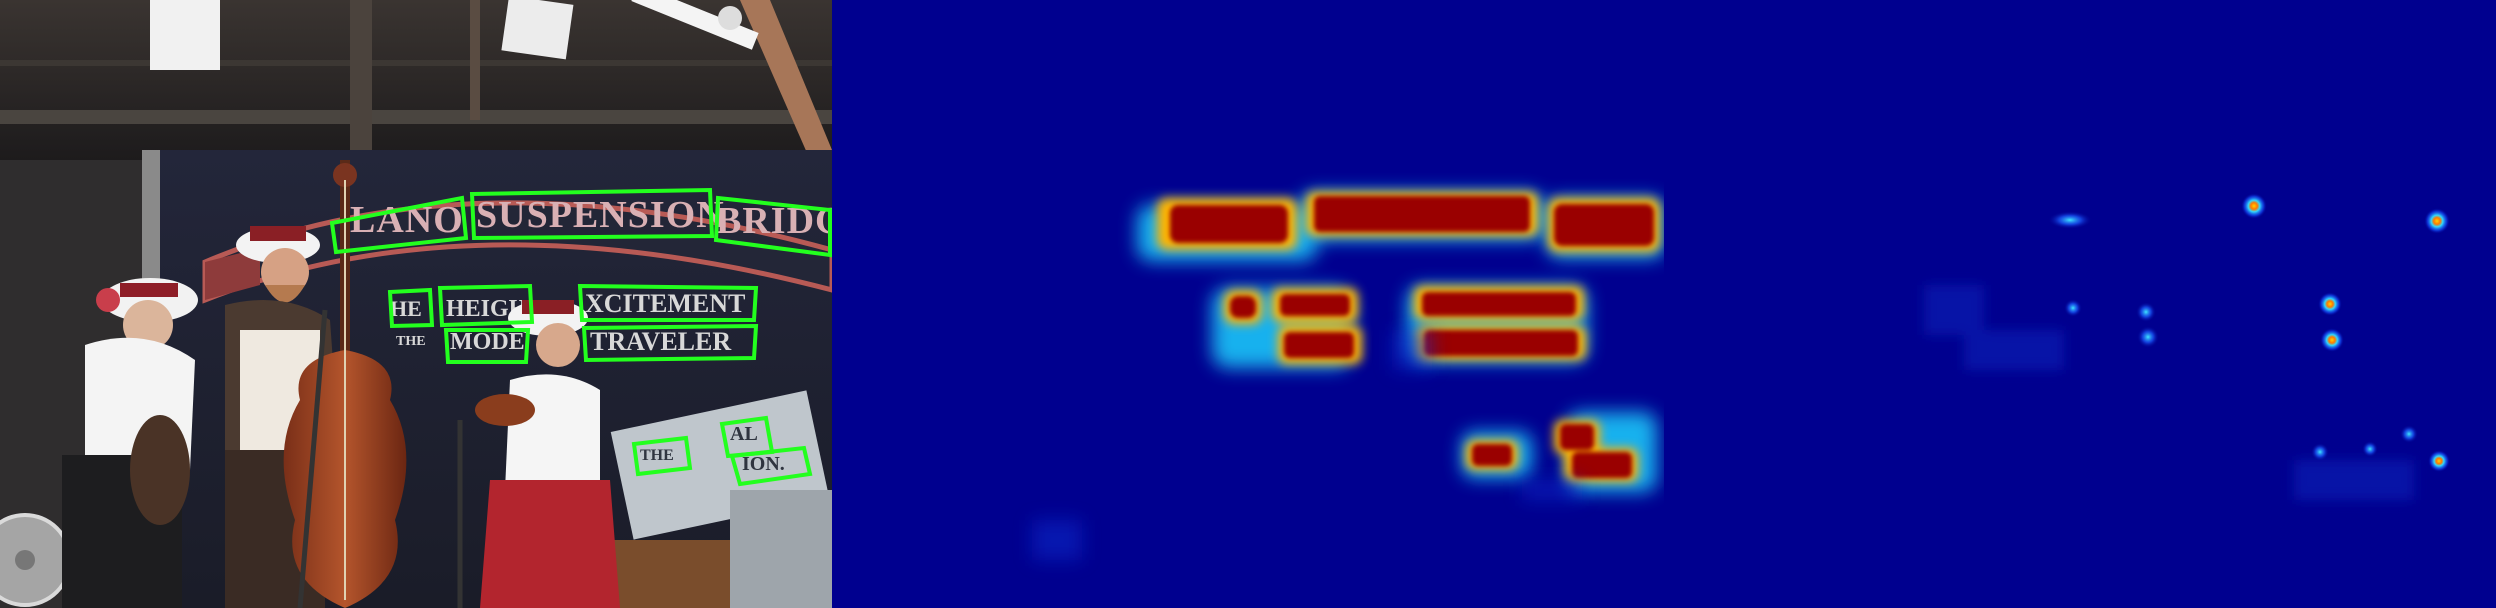 The width and height of the screenshot is (2496, 608). Describe the element at coordinates (160, 470) in the screenshot. I see `guitar-icon` at that location.